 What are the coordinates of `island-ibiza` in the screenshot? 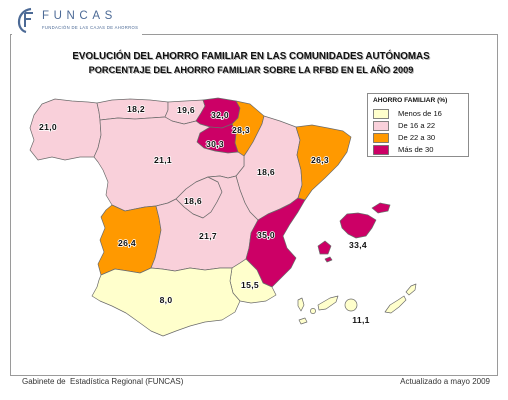 It's located at (324, 247).